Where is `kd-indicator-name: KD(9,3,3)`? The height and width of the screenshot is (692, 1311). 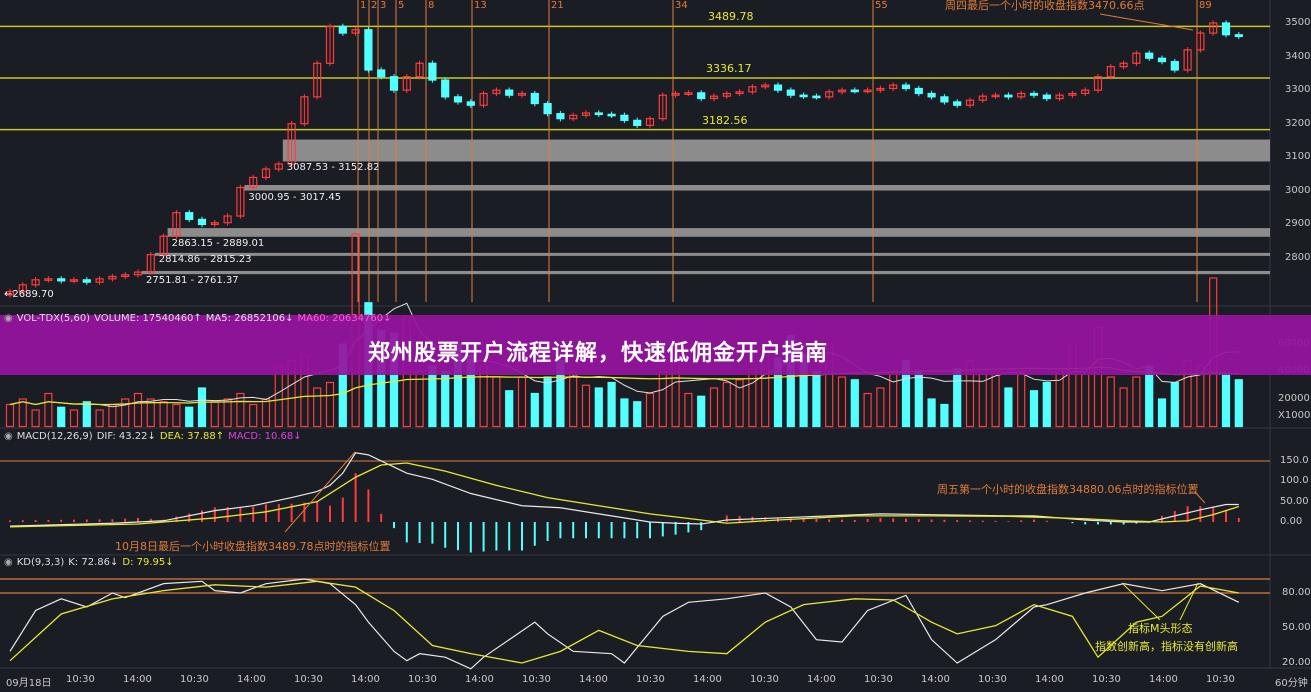
kd-indicator-name: KD(9,3,3) is located at coordinates (40, 562).